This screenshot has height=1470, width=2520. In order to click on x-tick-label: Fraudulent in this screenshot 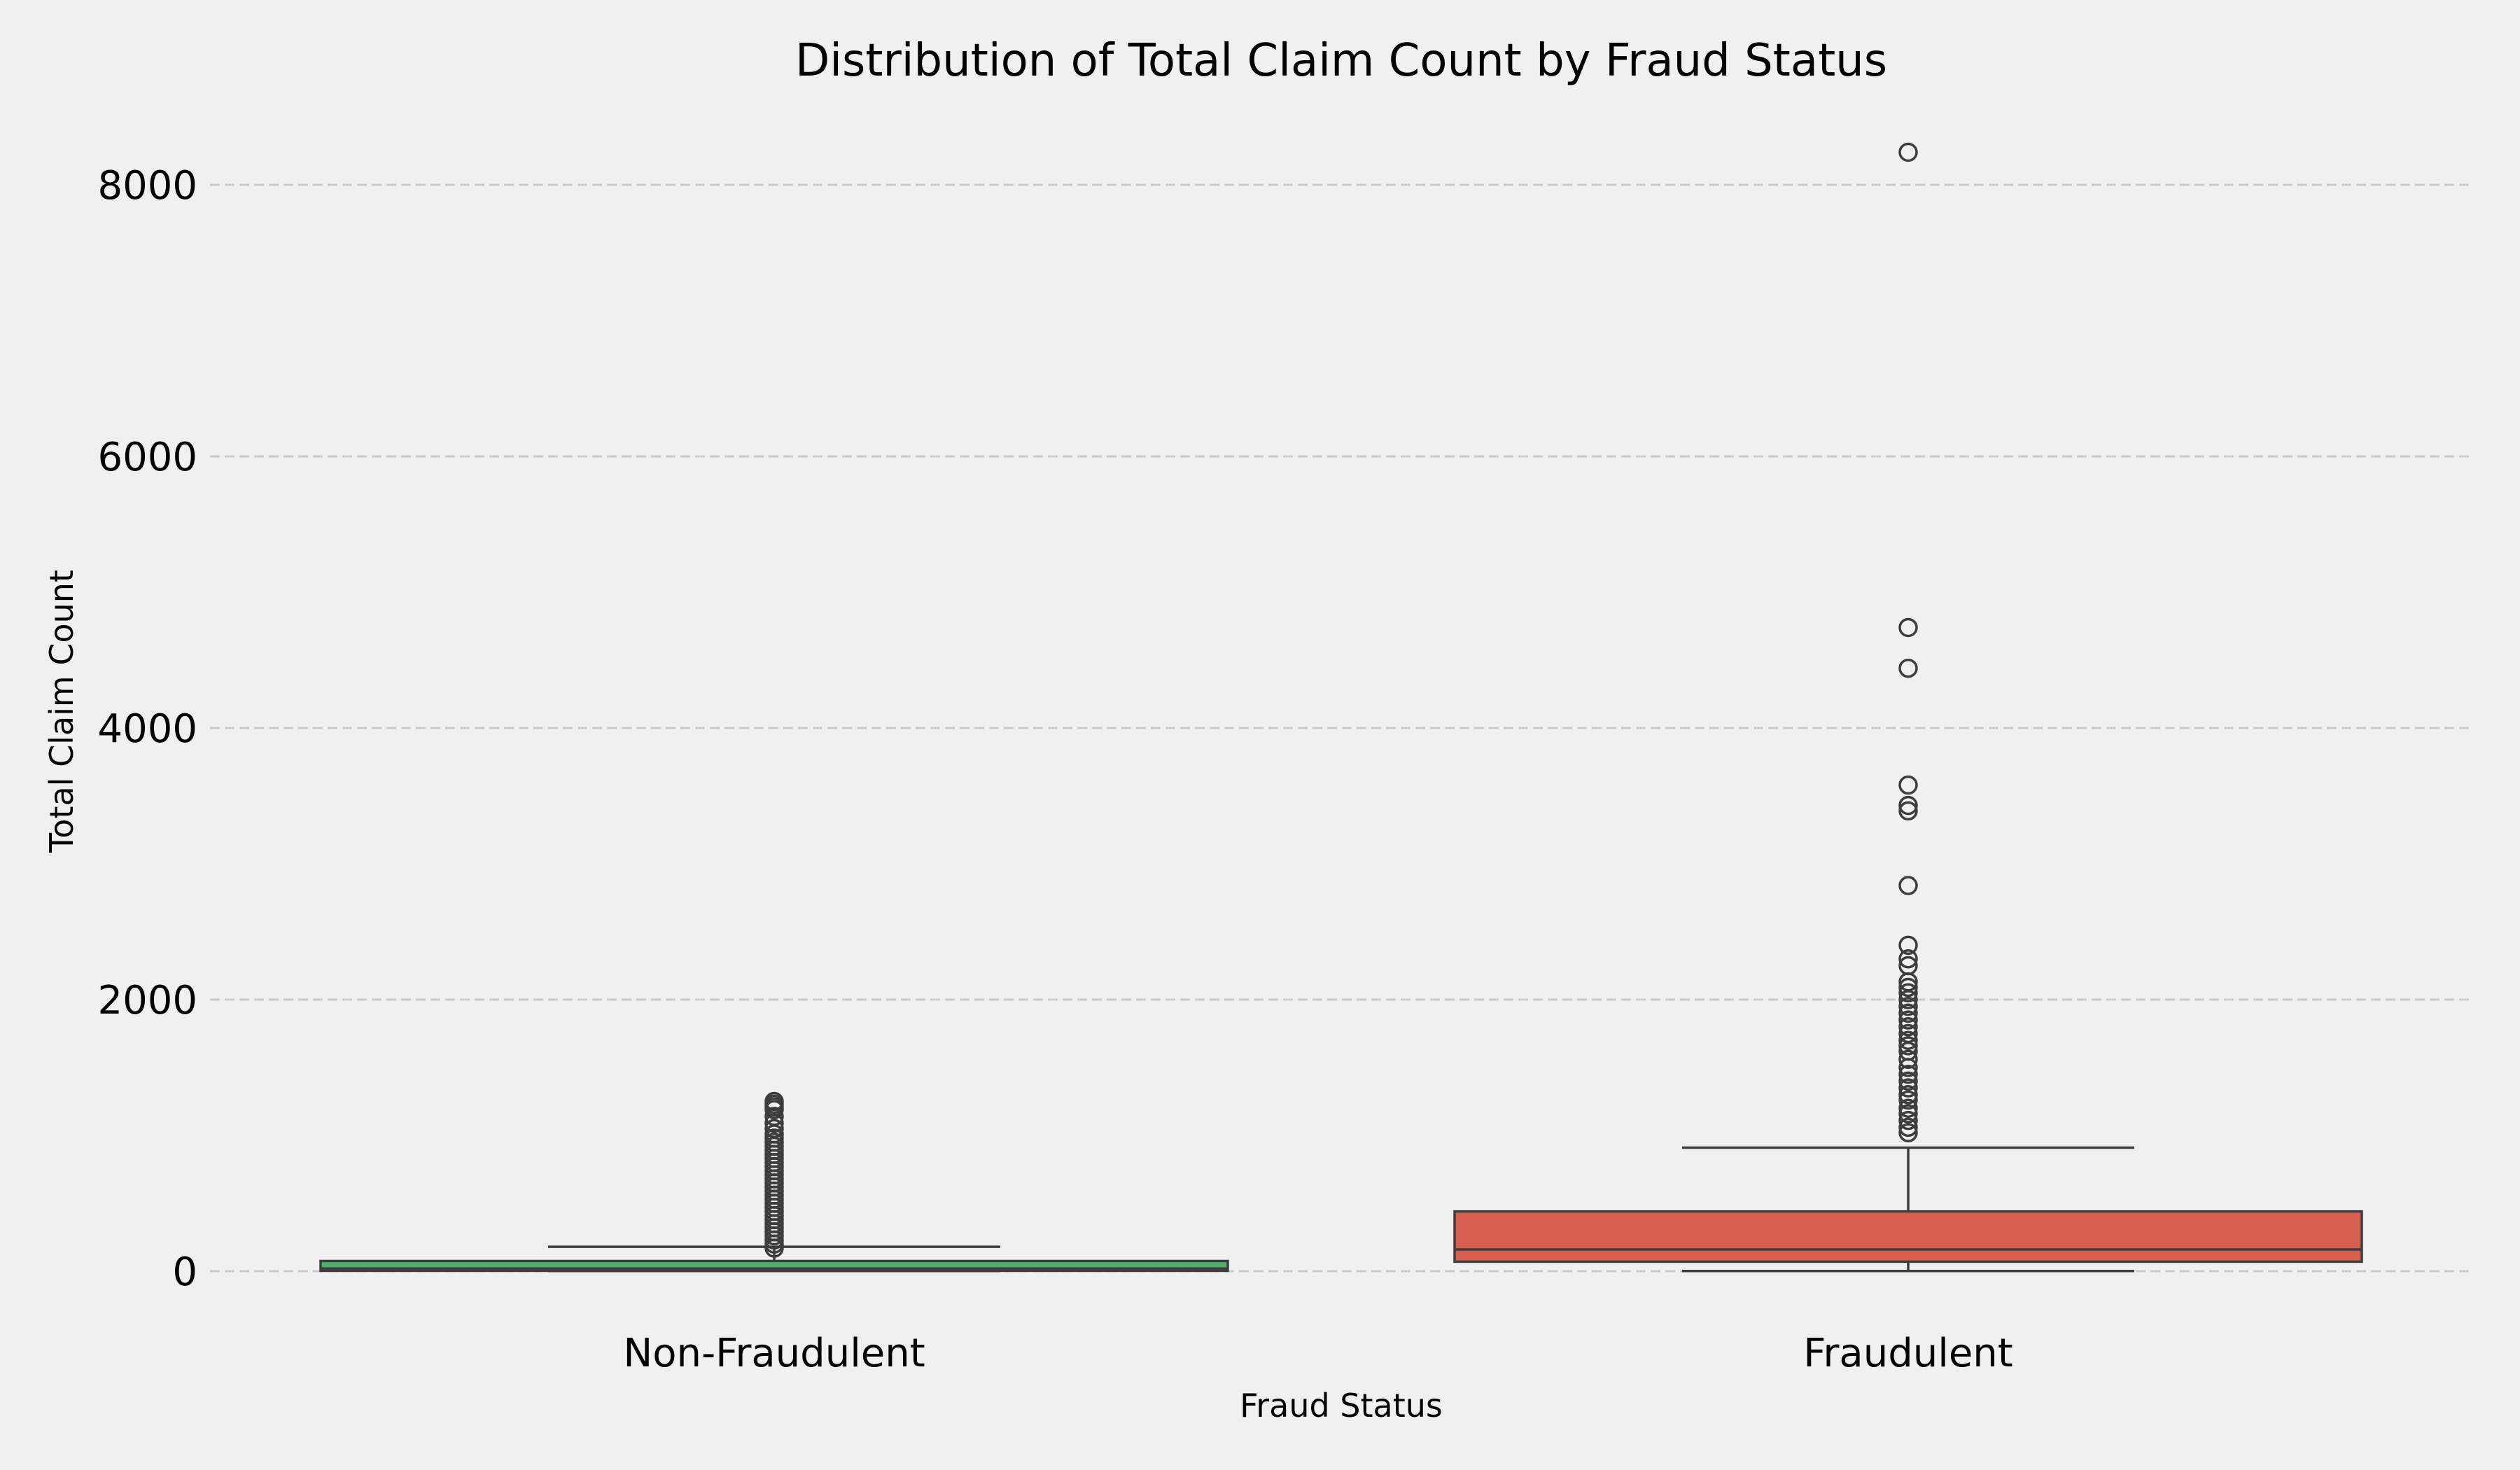, I will do `click(1907, 1353)`.